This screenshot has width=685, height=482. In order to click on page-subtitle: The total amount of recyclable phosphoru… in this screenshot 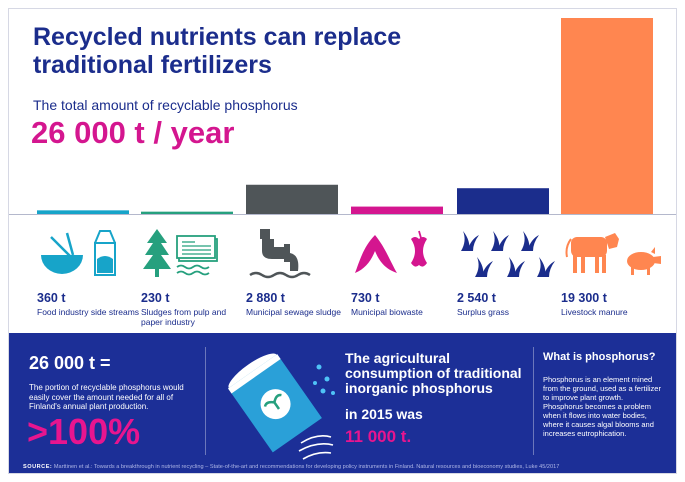, I will do `click(165, 105)`.